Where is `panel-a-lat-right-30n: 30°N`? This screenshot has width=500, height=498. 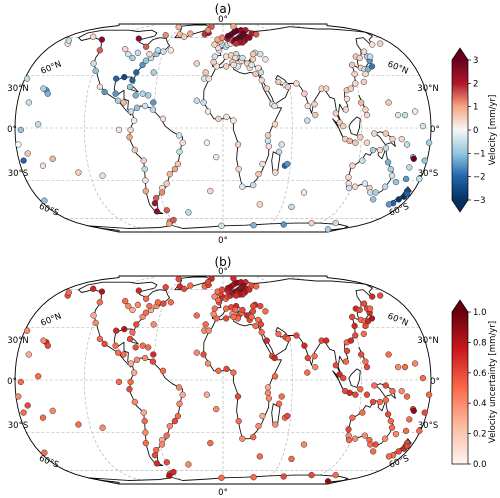 panel-a-lat-right-30n: 30°N is located at coordinates (427, 89).